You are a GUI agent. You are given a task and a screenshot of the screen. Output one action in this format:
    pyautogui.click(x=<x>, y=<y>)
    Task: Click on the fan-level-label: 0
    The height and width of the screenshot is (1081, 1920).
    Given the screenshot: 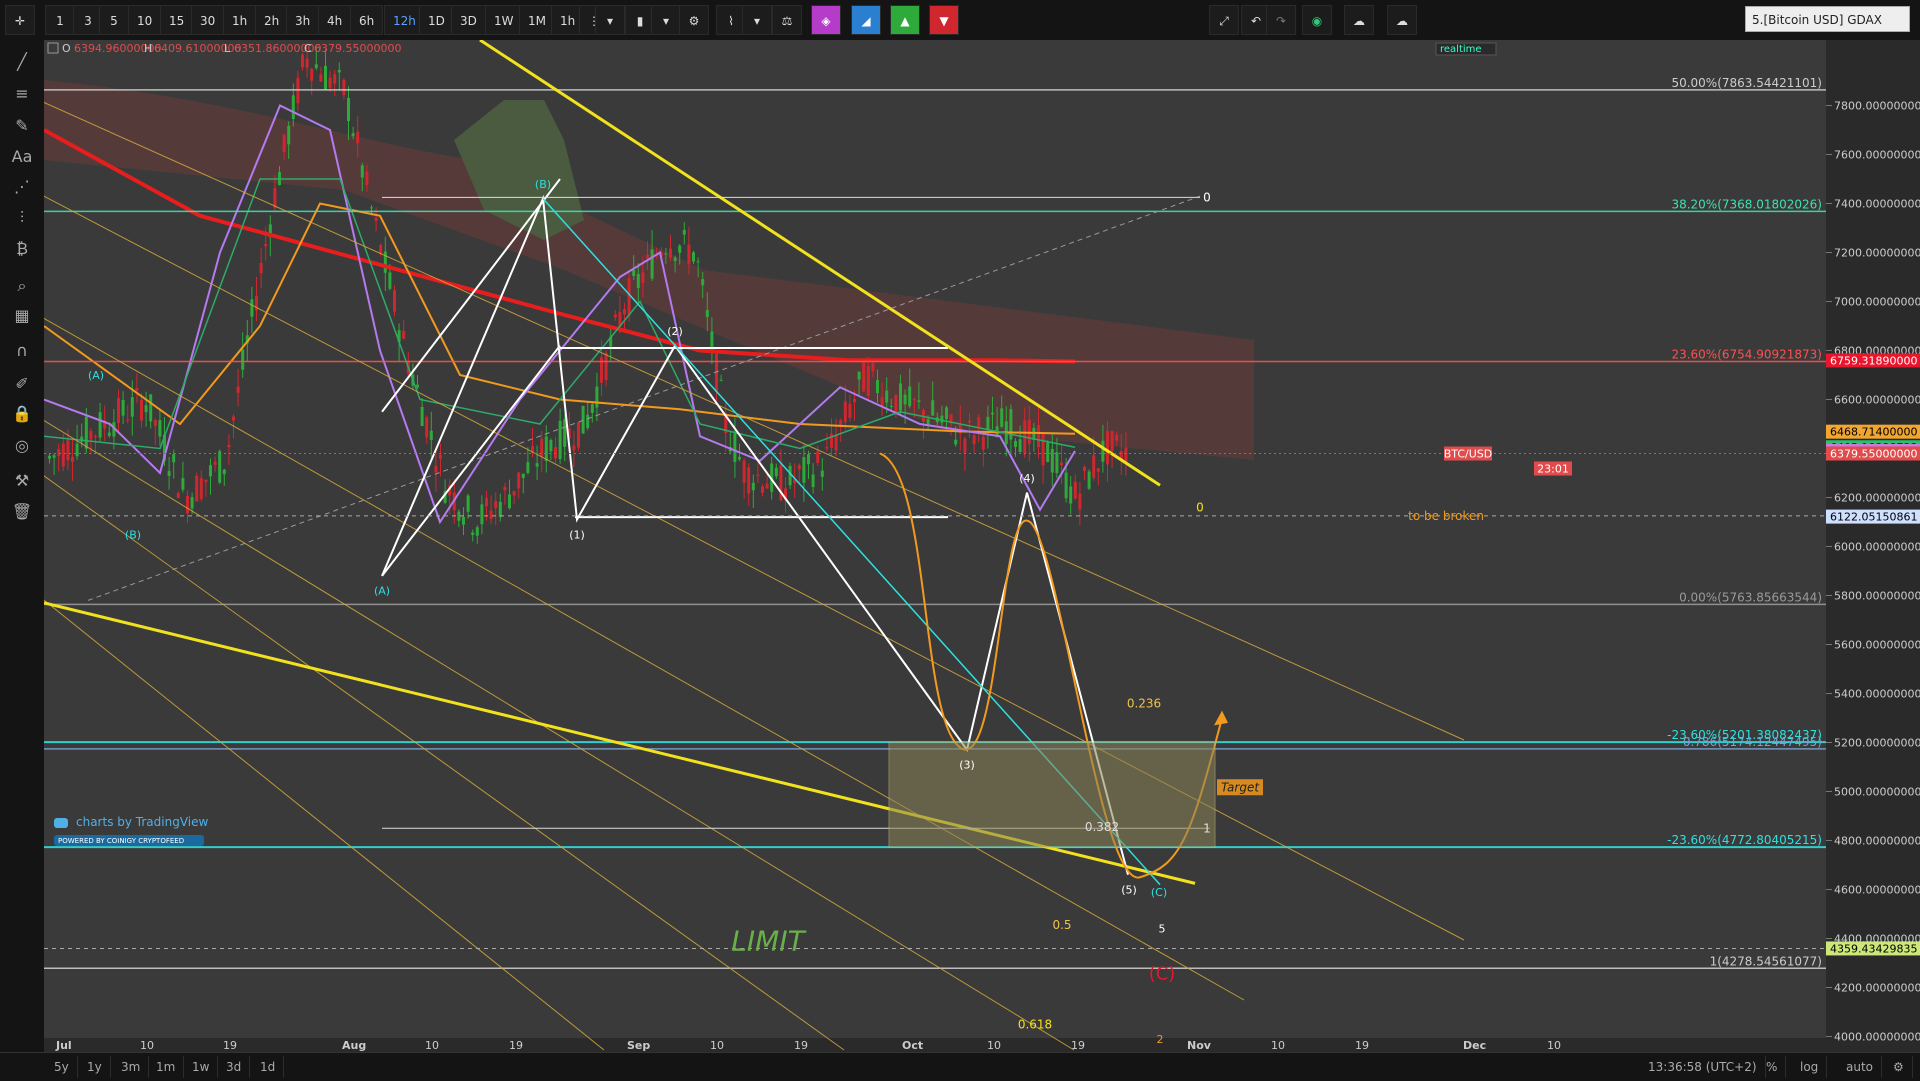 What is the action you would take?
    pyautogui.click(x=1200, y=507)
    